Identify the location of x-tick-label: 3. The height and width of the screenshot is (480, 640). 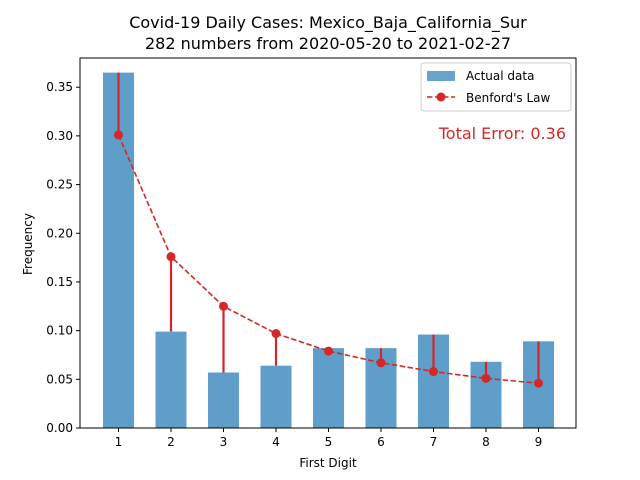
(224, 442).